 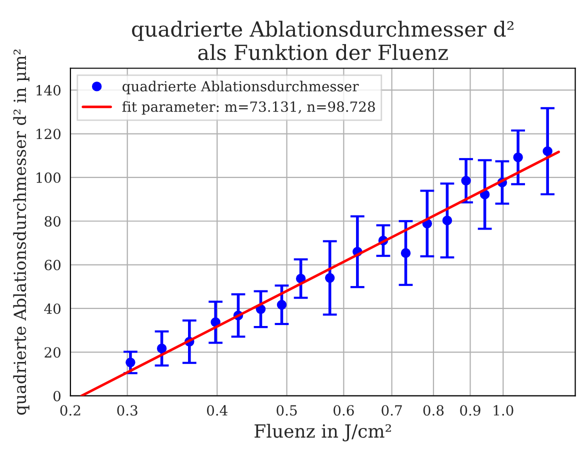 What do you see at coordinates (433, 410) in the screenshot?
I see `x-tick-label: 0.8` at bounding box center [433, 410].